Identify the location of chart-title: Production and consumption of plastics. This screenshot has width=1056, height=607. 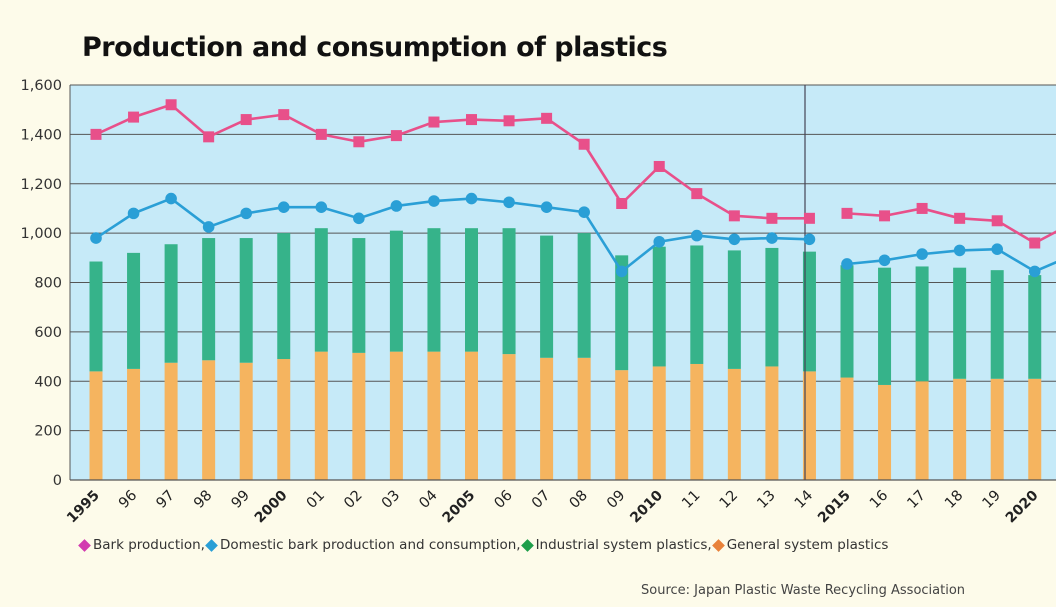
(375, 47).